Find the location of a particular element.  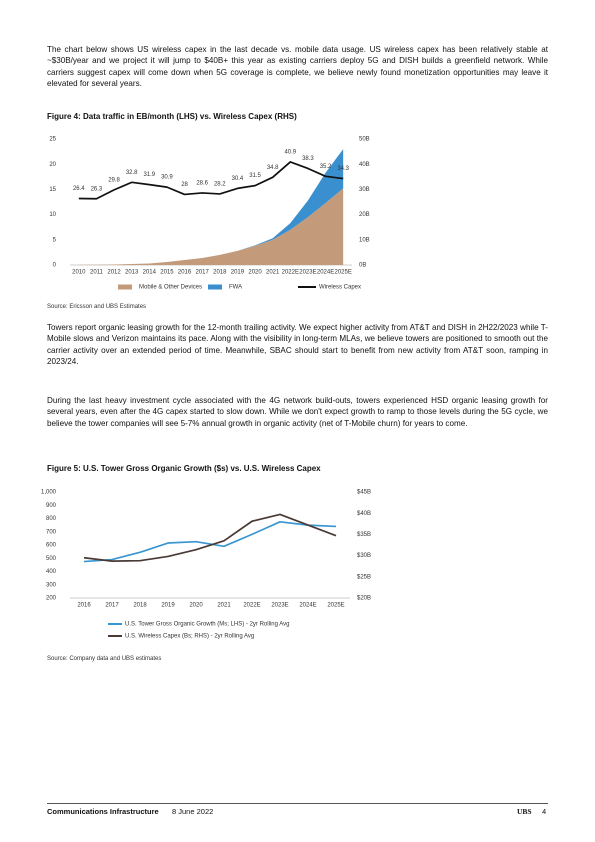

data-label: 34.8 is located at coordinates (273, 168).